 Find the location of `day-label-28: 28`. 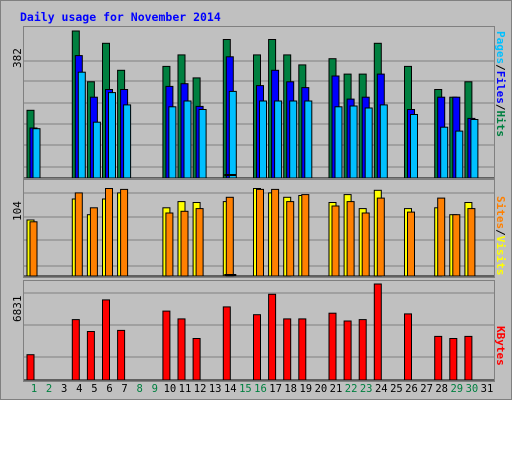

day-label-28: 28 is located at coordinates (442, 389).